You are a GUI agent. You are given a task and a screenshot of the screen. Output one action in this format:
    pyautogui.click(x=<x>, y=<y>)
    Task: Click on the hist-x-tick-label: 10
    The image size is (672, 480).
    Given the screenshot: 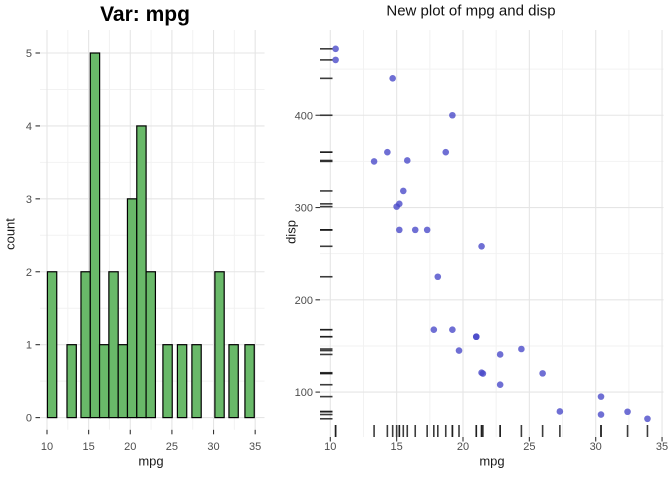 What is the action you would take?
    pyautogui.click(x=47, y=447)
    